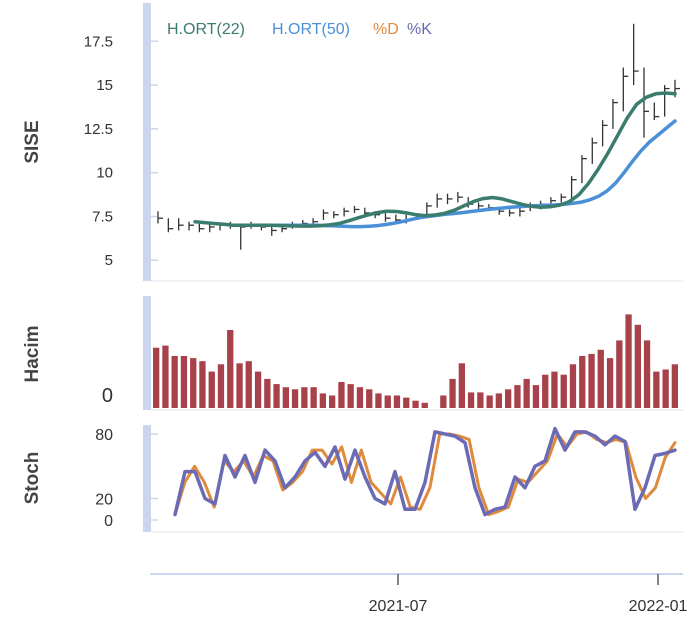 This screenshot has height=626, width=700. I want to click on legend-item: H.ORT(50), so click(311, 29).